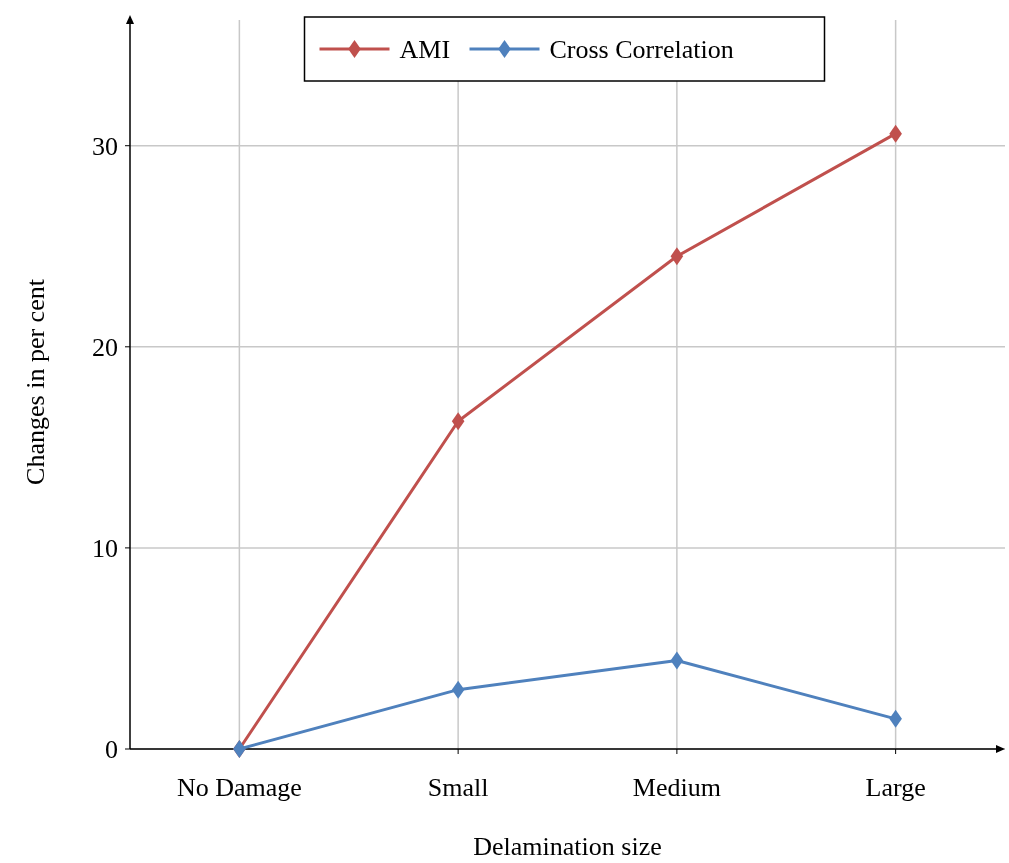  Describe the element at coordinates (458, 787) in the screenshot. I see `x-tick-label: Small` at that location.